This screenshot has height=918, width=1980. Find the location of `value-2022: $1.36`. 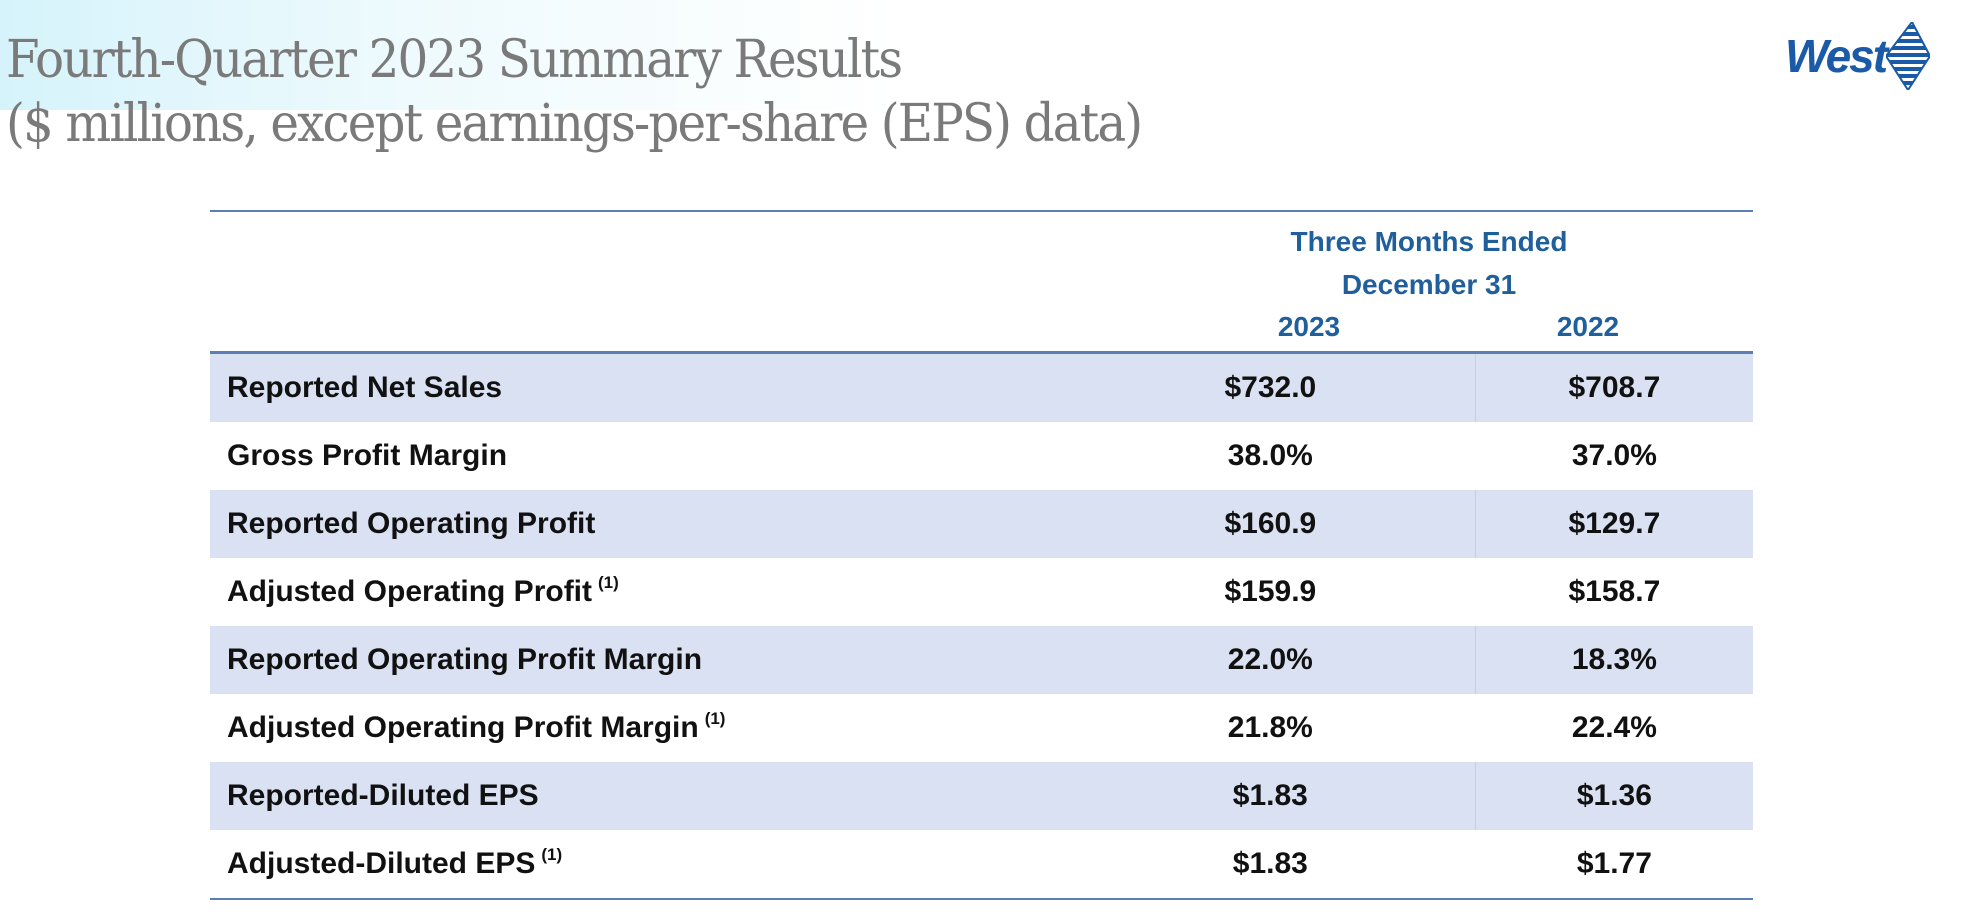

value-2022: $1.36 is located at coordinates (1614, 795).